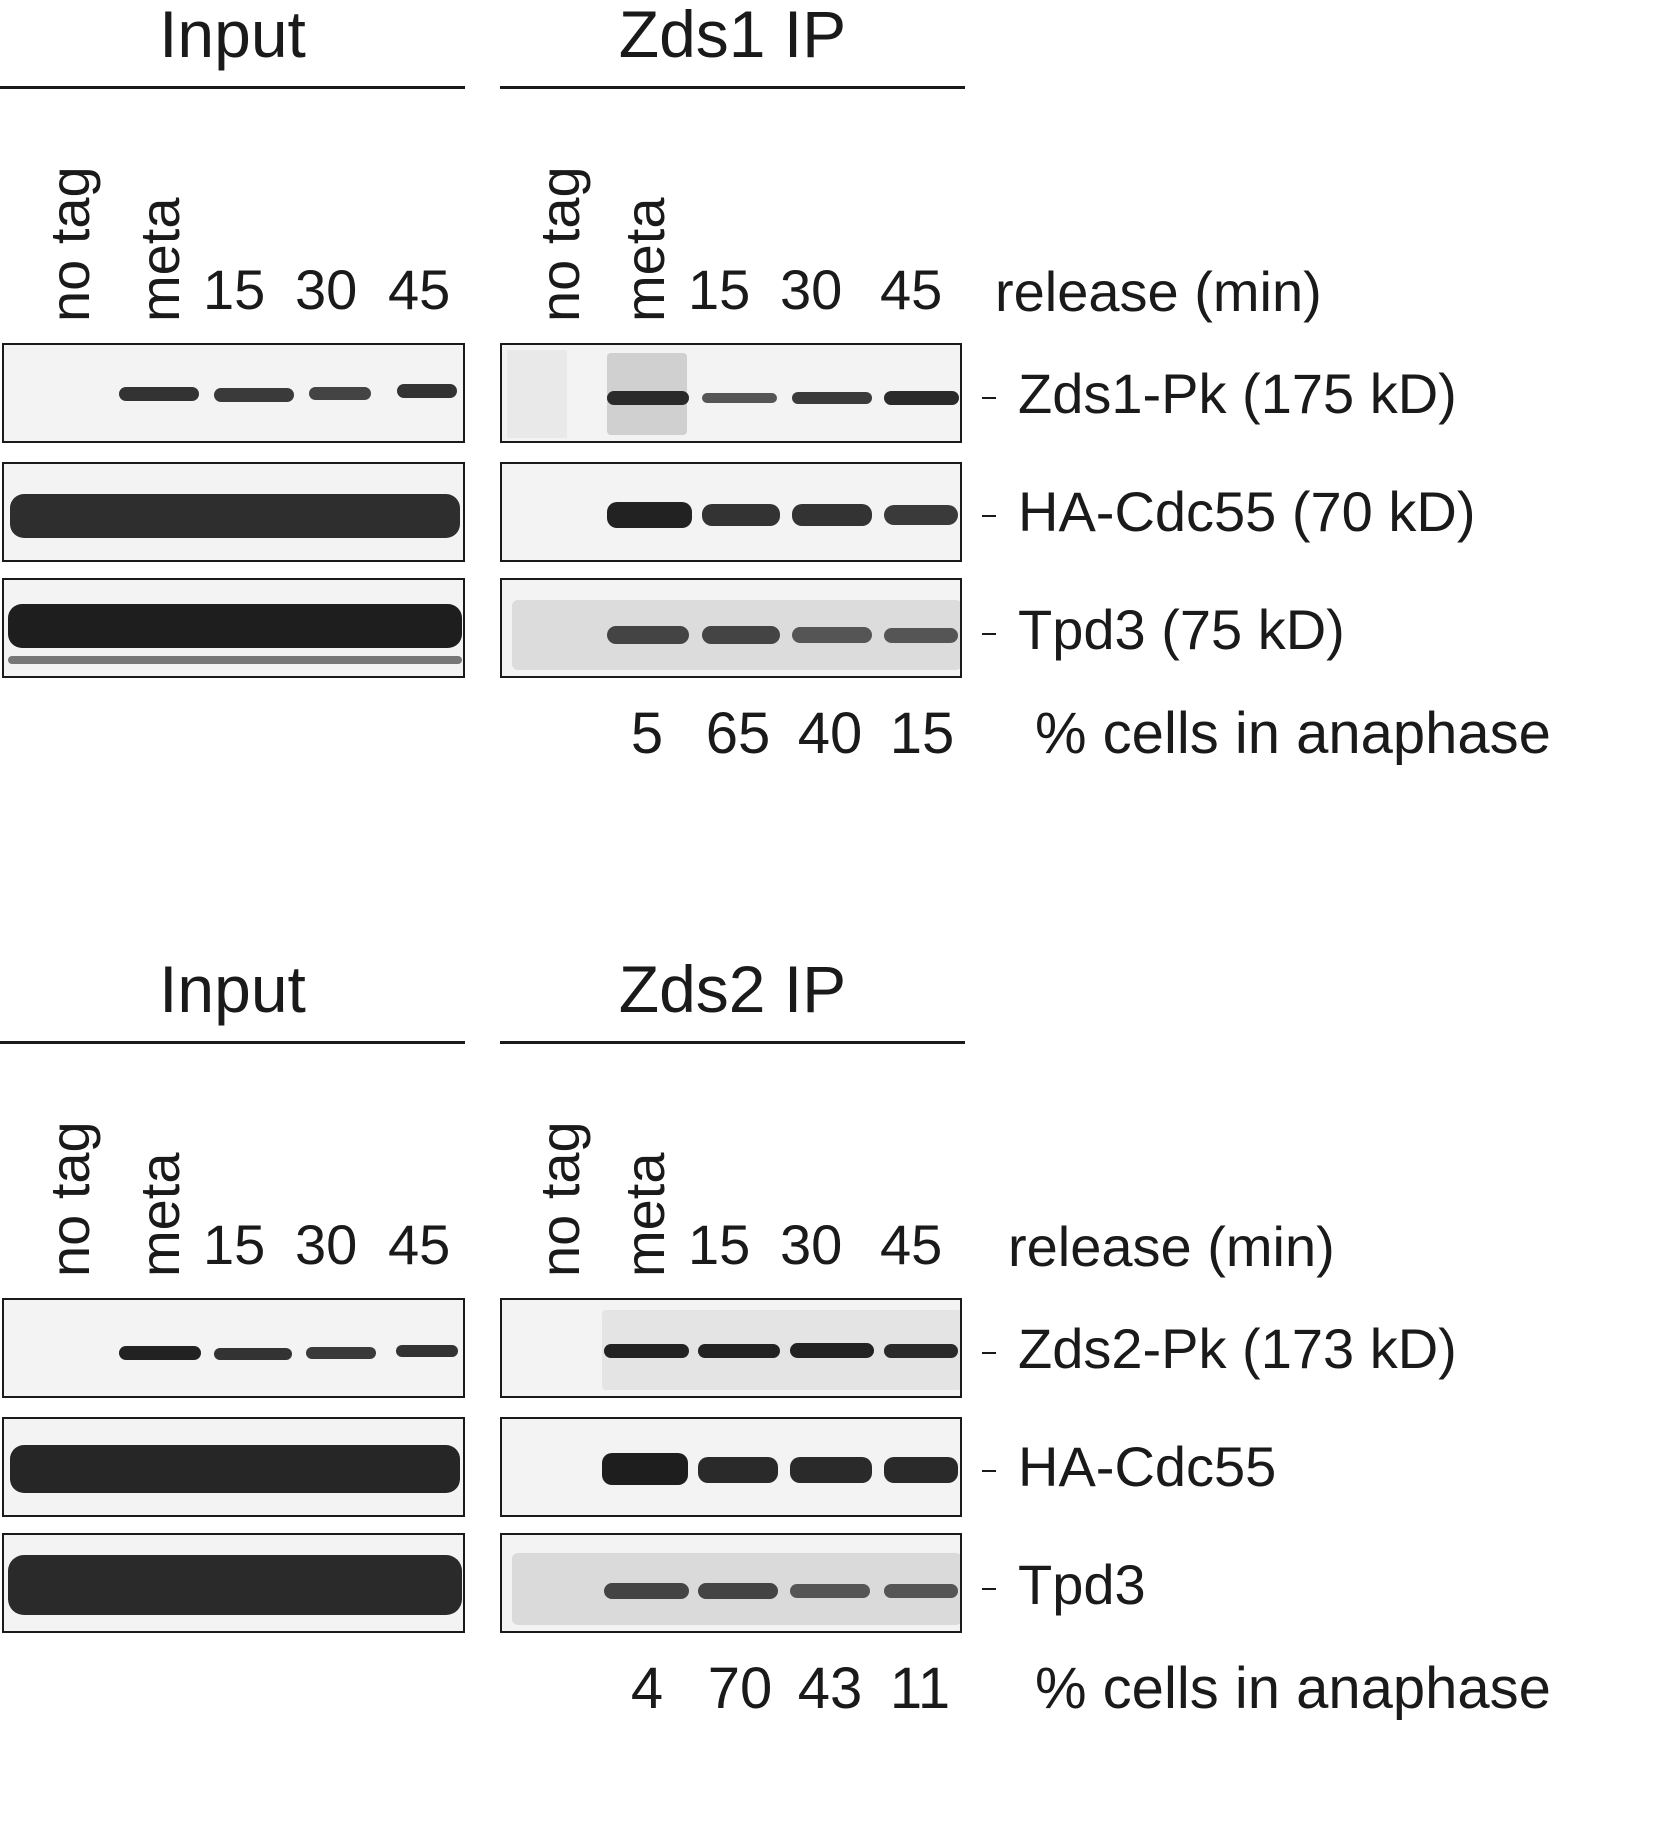 This screenshot has height=1825, width=1668. I want to click on protein-label-row1: Zds2-Pk (173 kD), so click(1219, 1349).